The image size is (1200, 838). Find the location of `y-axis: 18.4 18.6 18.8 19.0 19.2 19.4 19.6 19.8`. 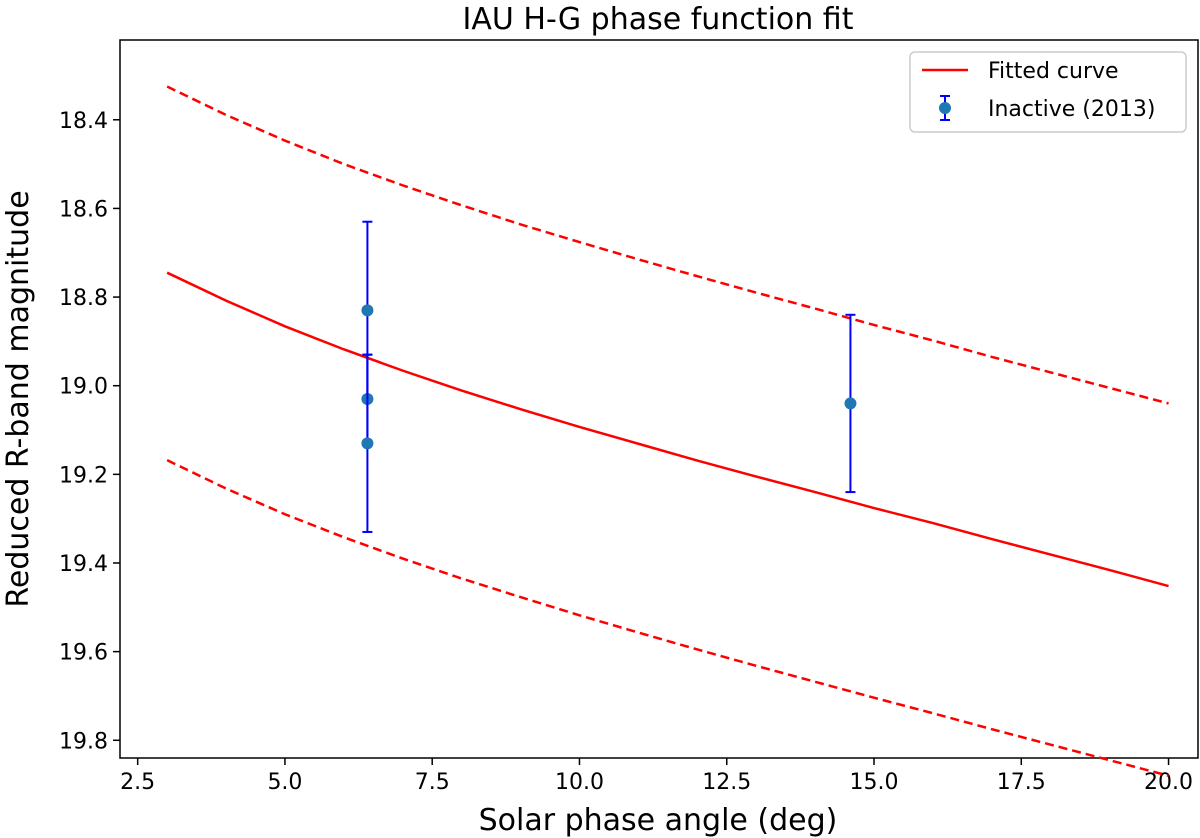

y-axis: 18.4 18.6 18.8 19.0 19.2 19.4 19.6 19.8 is located at coordinates (89, 431).